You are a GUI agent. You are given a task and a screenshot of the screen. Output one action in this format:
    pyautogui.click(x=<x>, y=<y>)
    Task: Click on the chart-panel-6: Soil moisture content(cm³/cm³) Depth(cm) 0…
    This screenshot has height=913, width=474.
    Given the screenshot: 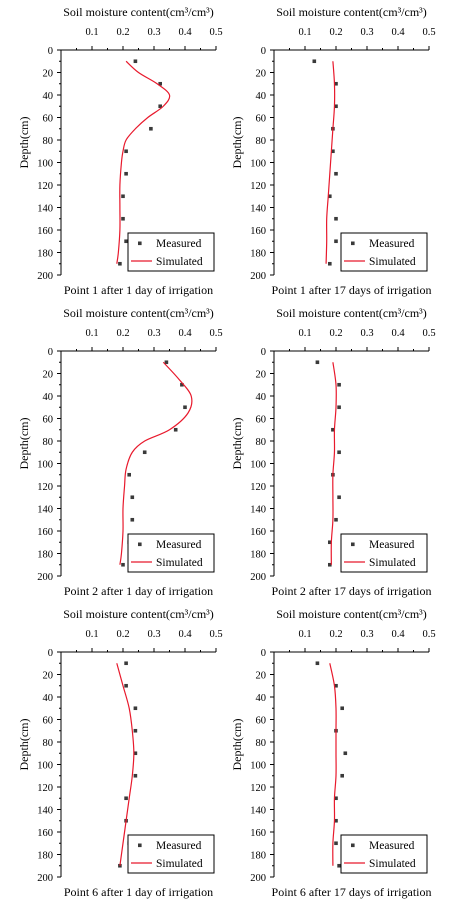 What is the action you would take?
    pyautogui.click(x=333, y=753)
    